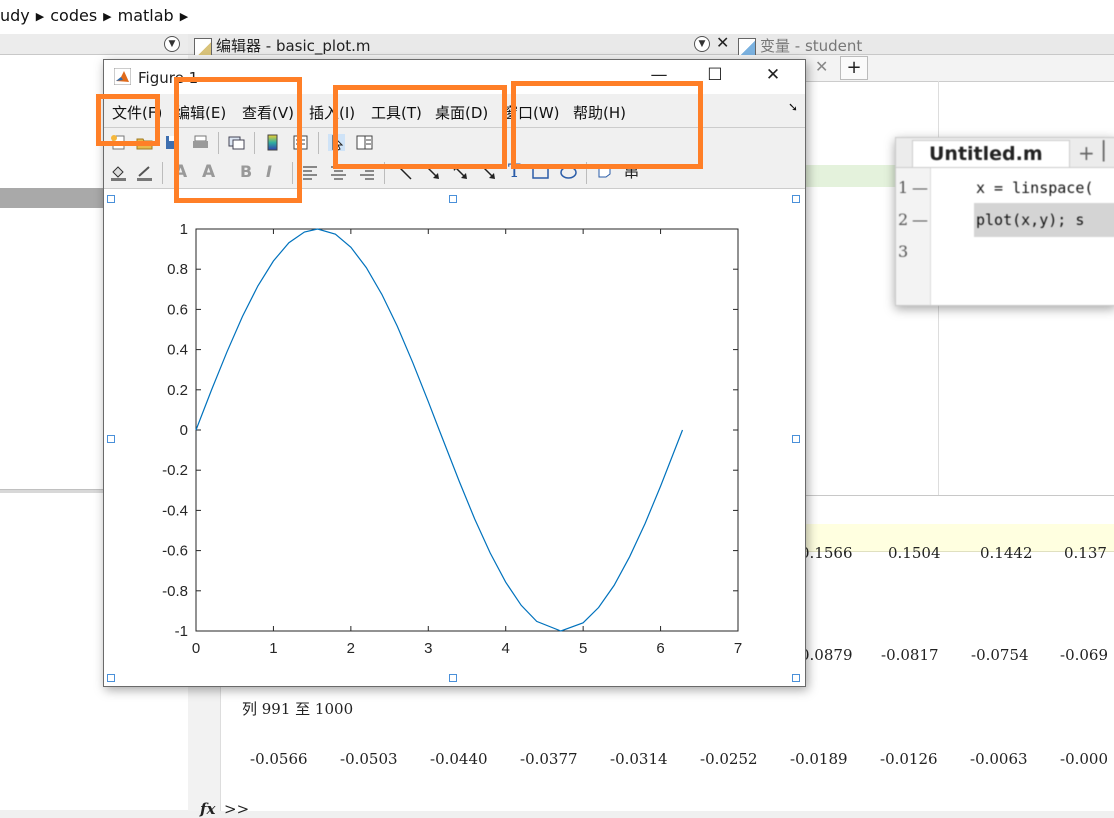 The width and height of the screenshot is (1114, 818). I want to click on line-number: 2, so click(903, 219).